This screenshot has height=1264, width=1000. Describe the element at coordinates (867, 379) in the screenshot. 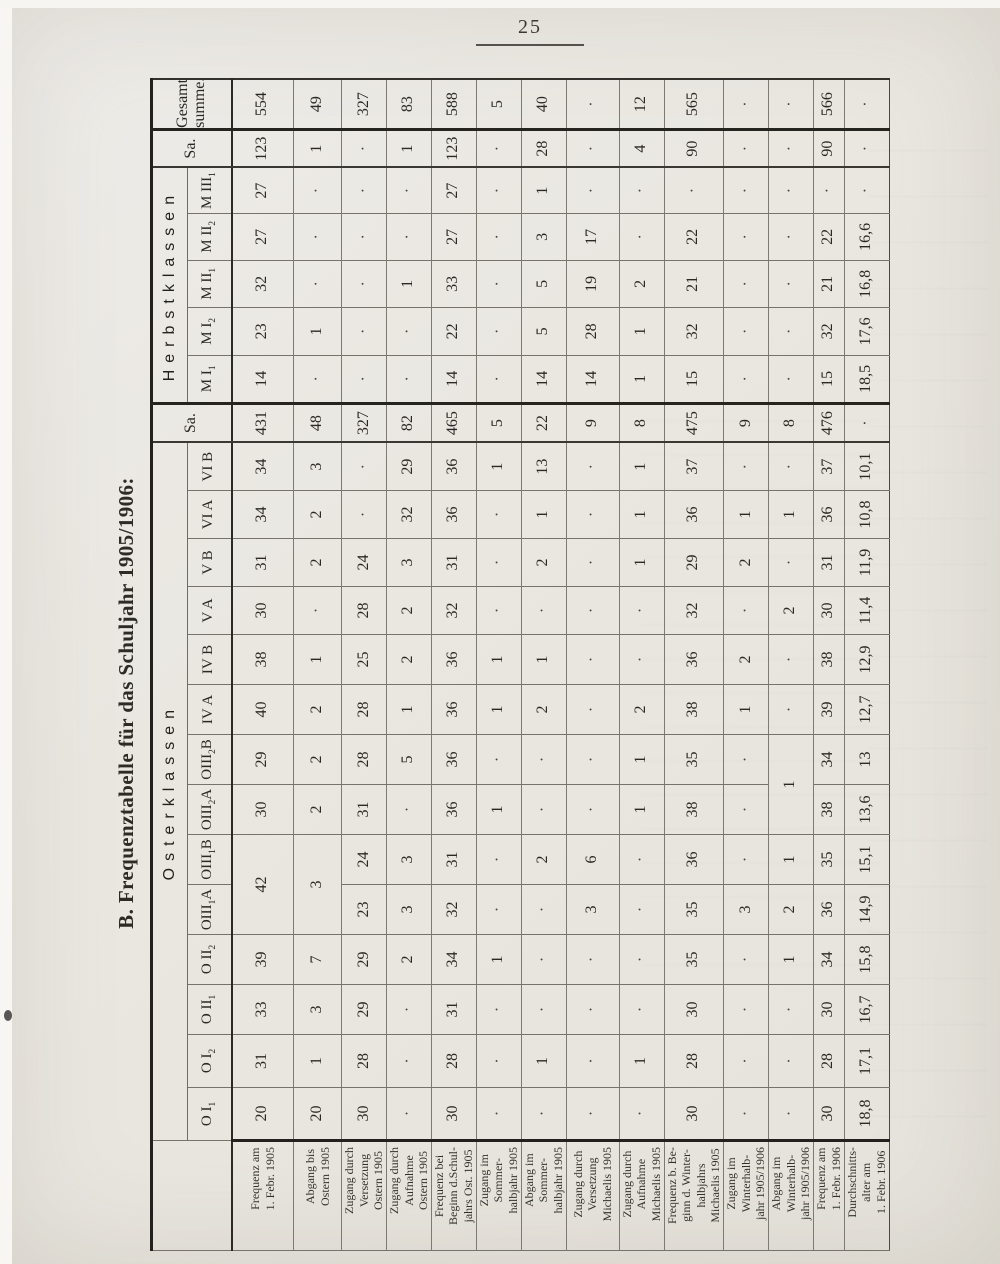

I see `table-cell: 18,5` at that location.